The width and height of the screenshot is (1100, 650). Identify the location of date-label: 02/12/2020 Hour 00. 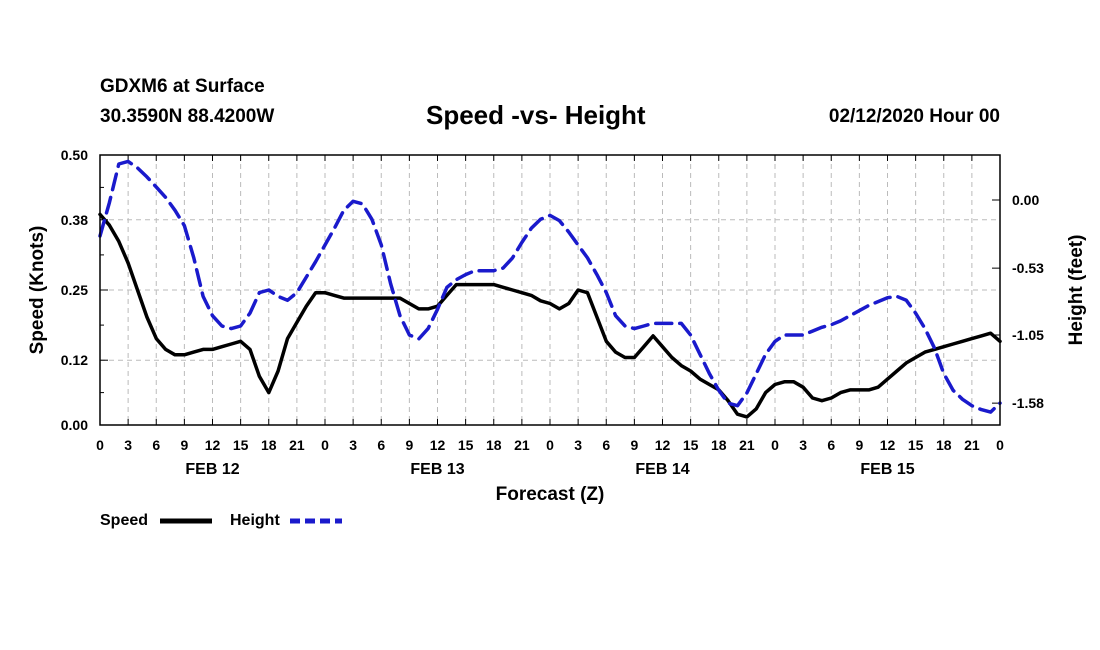
(914, 116).